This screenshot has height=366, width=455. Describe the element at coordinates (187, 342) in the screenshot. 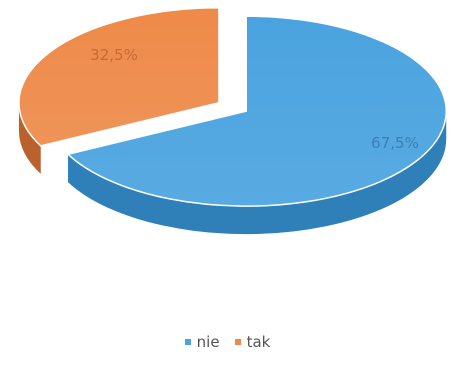

I see `legend-swatch-nie` at that location.